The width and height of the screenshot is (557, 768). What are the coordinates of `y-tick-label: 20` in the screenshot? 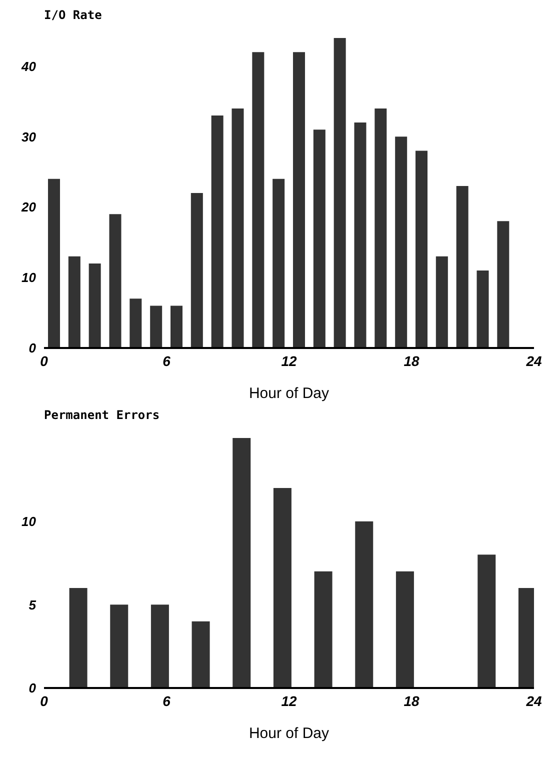 It's located at (28, 207).